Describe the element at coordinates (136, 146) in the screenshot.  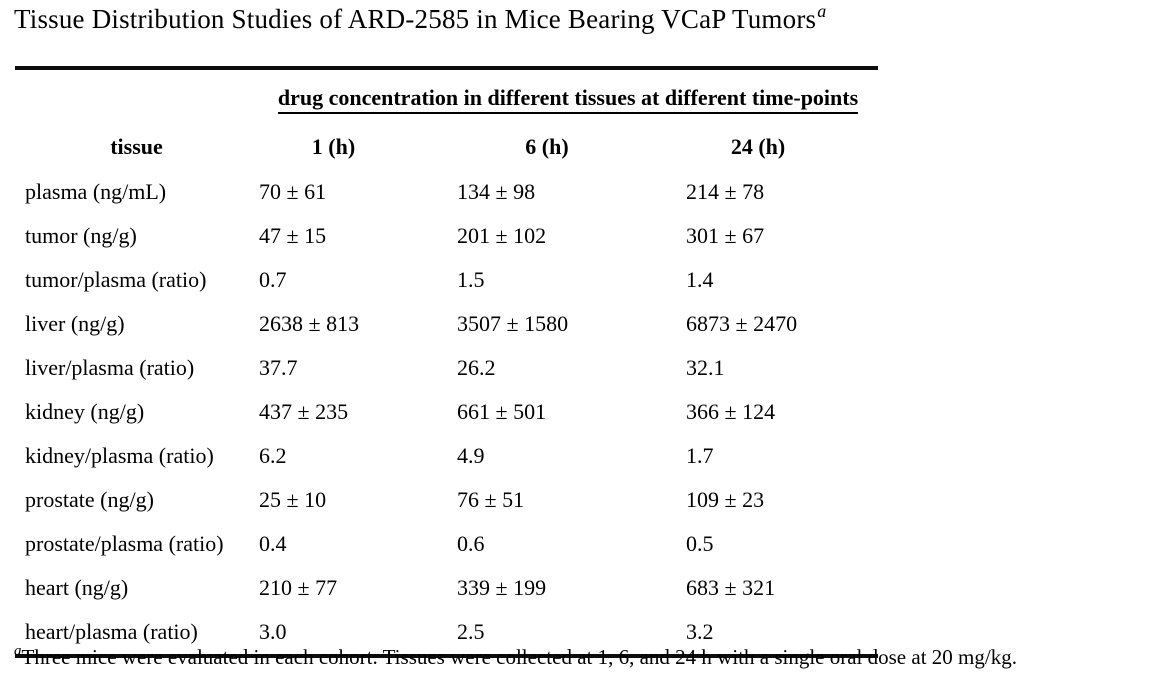
I see `column-header-tissue: tissue` at that location.